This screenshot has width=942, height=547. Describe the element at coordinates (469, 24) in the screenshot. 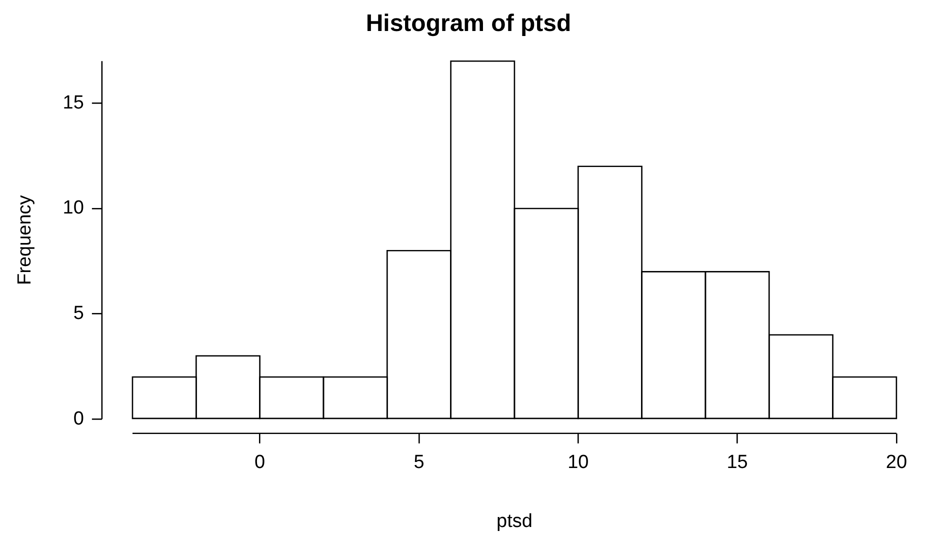

I see `chart-title: Histogram of ptsd` at that location.